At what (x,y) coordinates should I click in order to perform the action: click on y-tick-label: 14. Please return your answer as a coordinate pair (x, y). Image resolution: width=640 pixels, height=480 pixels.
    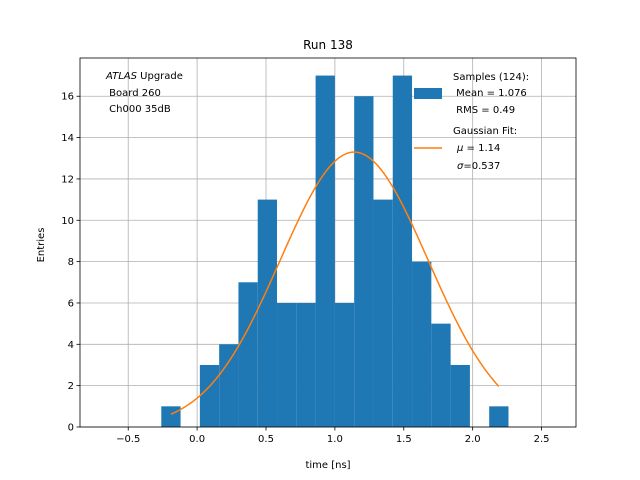
    Looking at the image, I should click on (67, 138).